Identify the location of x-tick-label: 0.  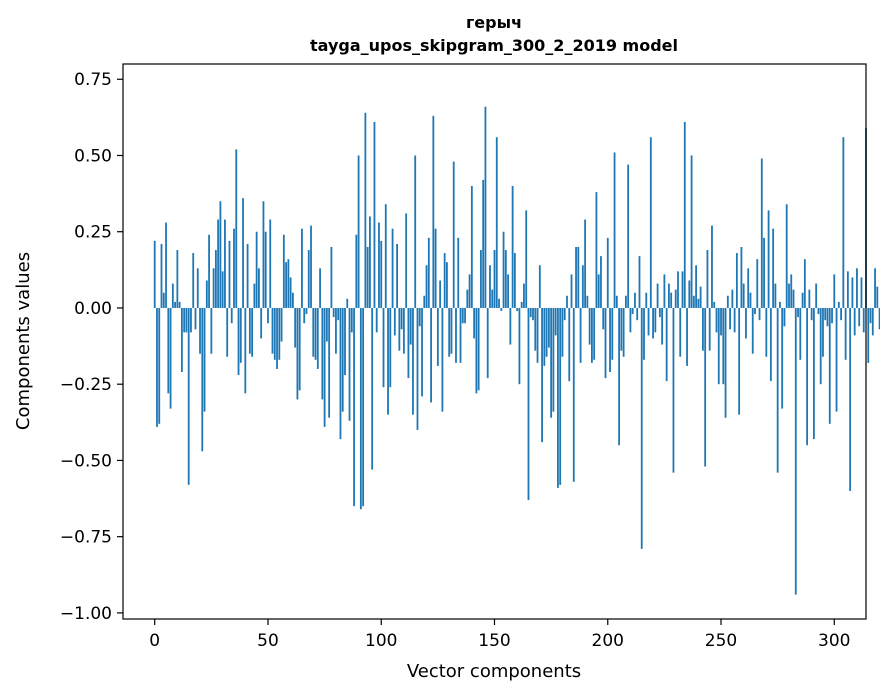
(154, 641).